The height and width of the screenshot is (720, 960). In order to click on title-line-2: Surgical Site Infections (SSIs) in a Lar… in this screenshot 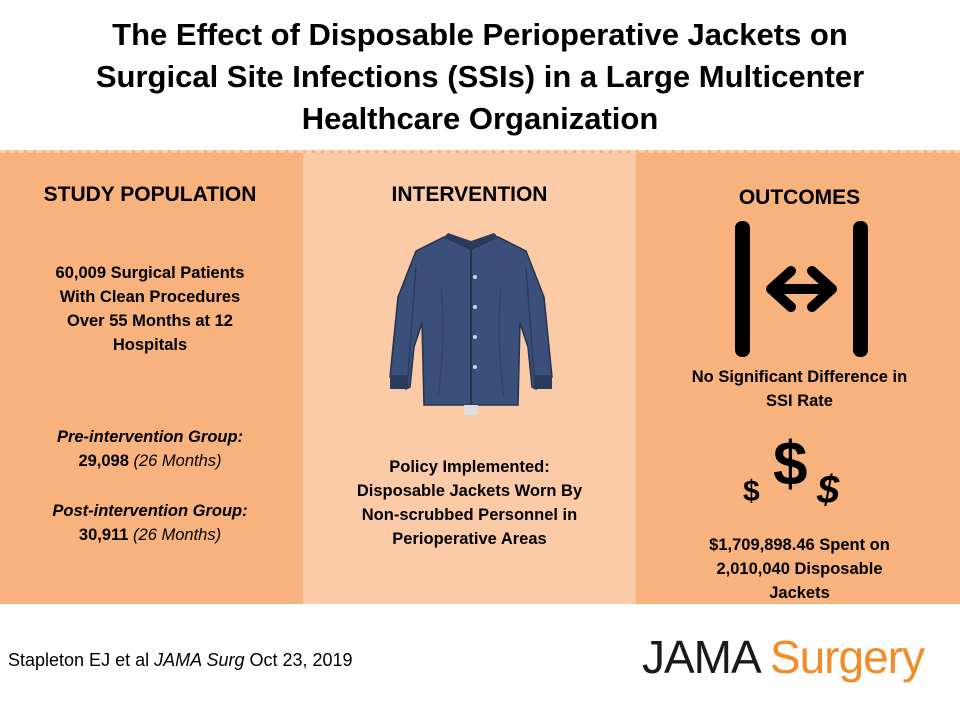, I will do `click(480, 76)`.